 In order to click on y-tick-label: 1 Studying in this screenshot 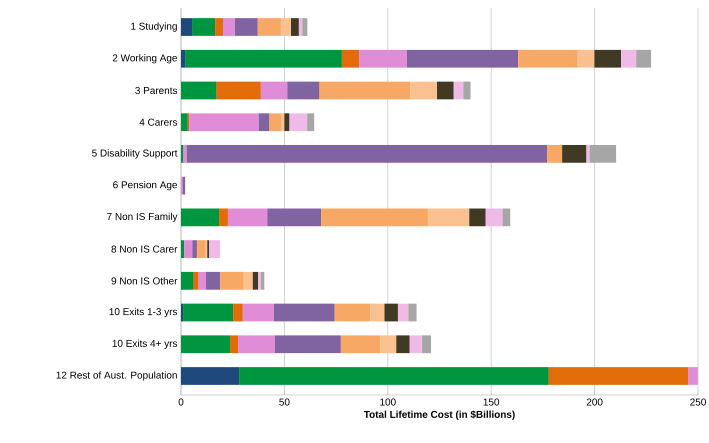, I will do `click(154, 27)`.